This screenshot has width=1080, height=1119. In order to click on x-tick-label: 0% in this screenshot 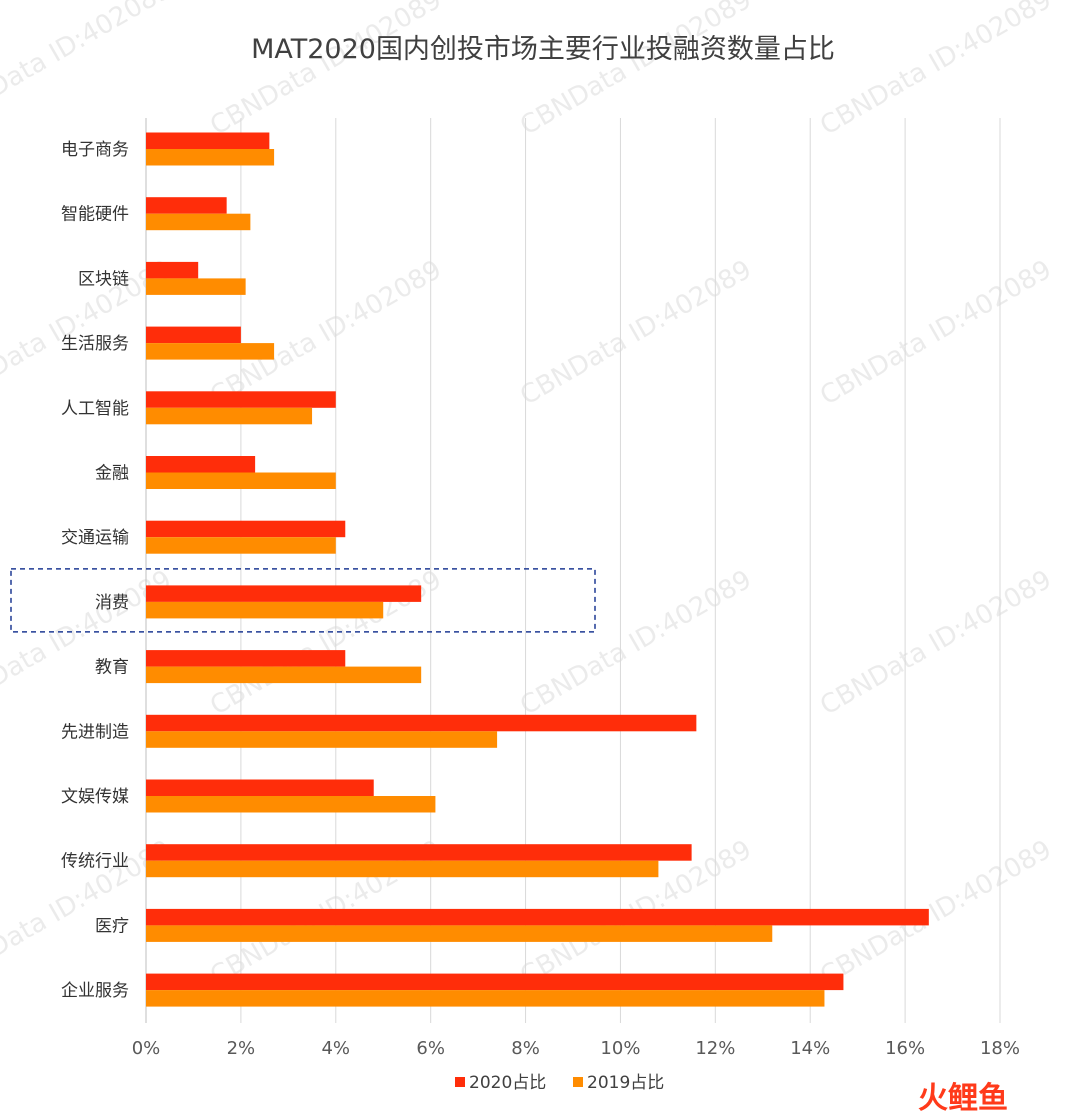, I will do `click(146, 1048)`.